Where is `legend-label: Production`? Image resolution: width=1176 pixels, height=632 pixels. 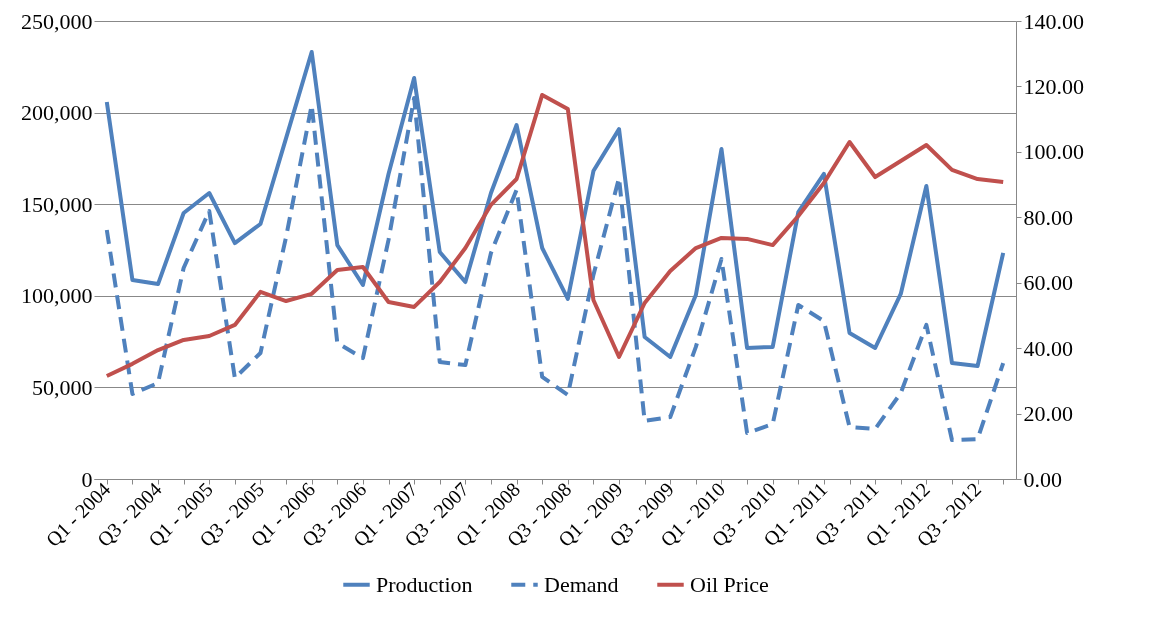
legend-label: Production is located at coordinates (424, 584).